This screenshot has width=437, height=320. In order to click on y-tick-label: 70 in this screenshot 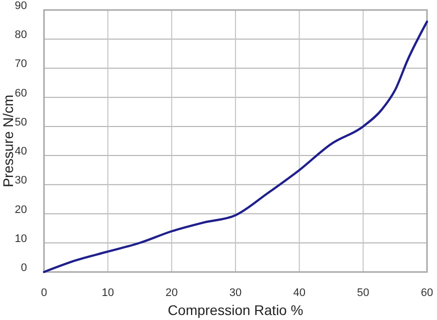, I will do `click(20, 64)`.